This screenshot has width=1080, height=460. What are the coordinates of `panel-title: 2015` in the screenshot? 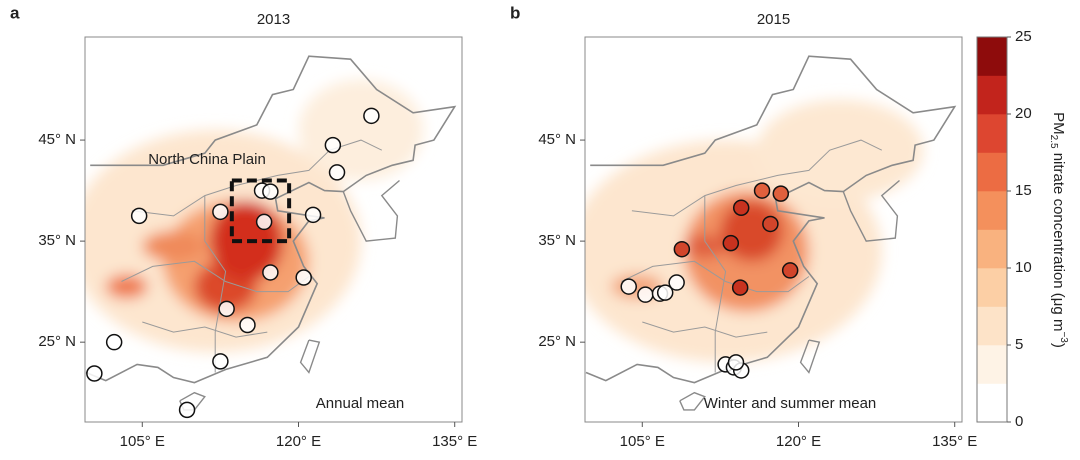 It's located at (773, 19).